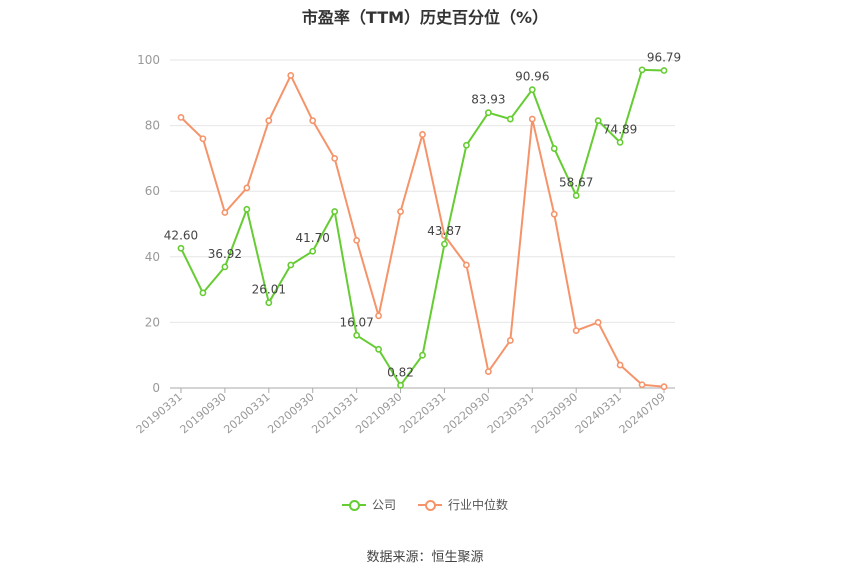 Image resolution: width=850 pixels, height=575 pixels. Describe the element at coordinates (152, 257) in the screenshot. I see `y-tick-label: 40` at that location.